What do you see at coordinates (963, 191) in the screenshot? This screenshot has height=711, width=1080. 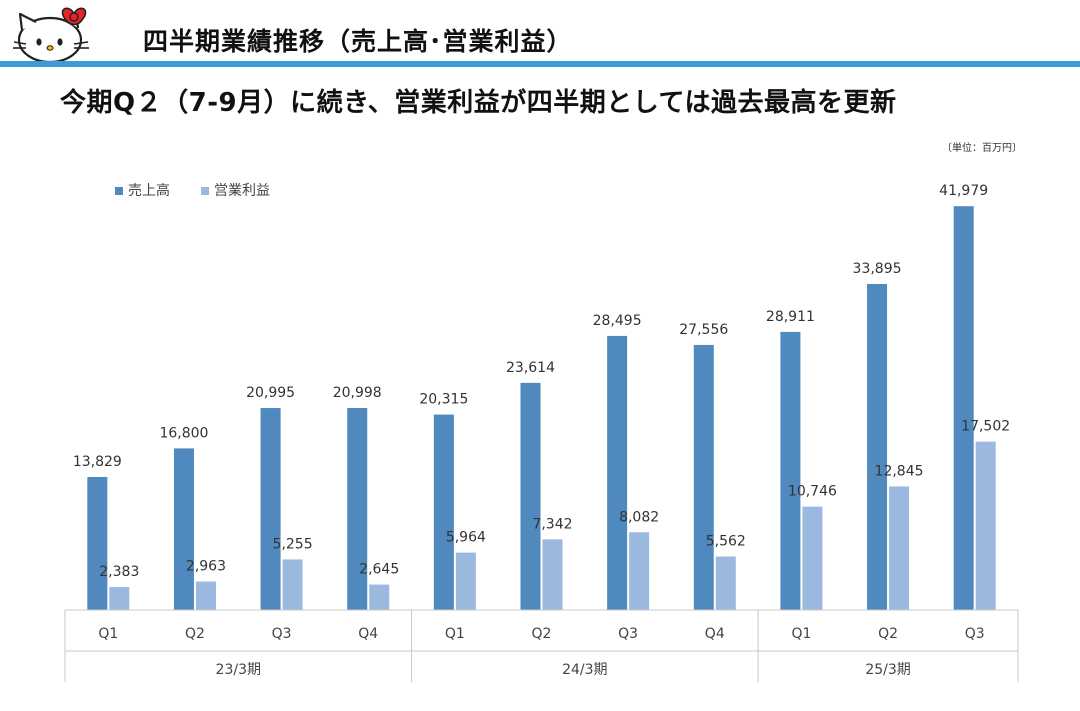 I see `data-label: 41,979` at bounding box center [963, 191].